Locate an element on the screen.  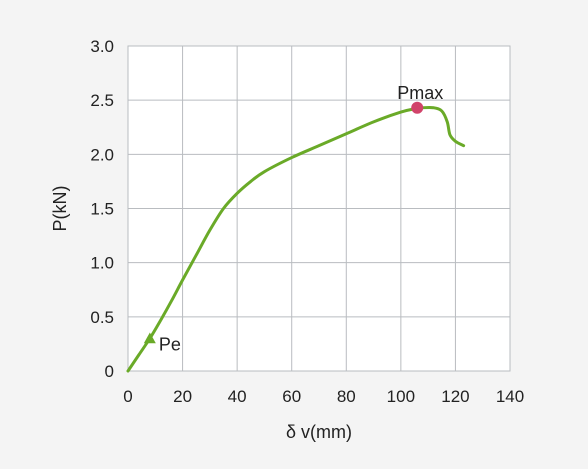
x-tick-label: 0 is located at coordinates (127, 396).